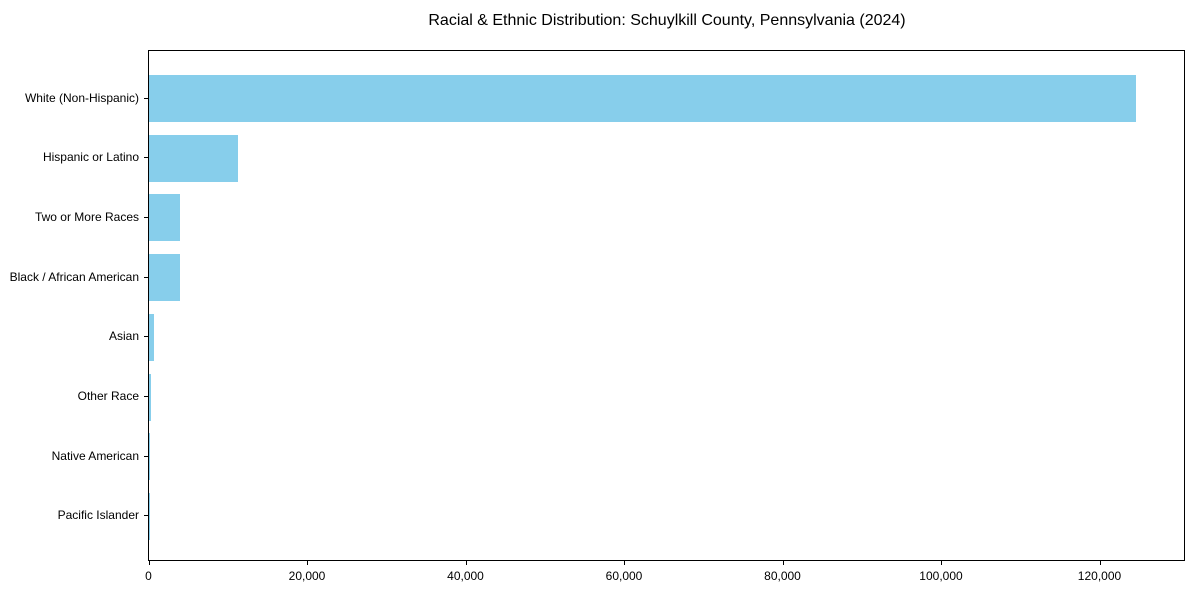 The image size is (1200, 600). What do you see at coordinates (624, 576) in the screenshot?
I see `x-tick-label: 60,000` at bounding box center [624, 576].